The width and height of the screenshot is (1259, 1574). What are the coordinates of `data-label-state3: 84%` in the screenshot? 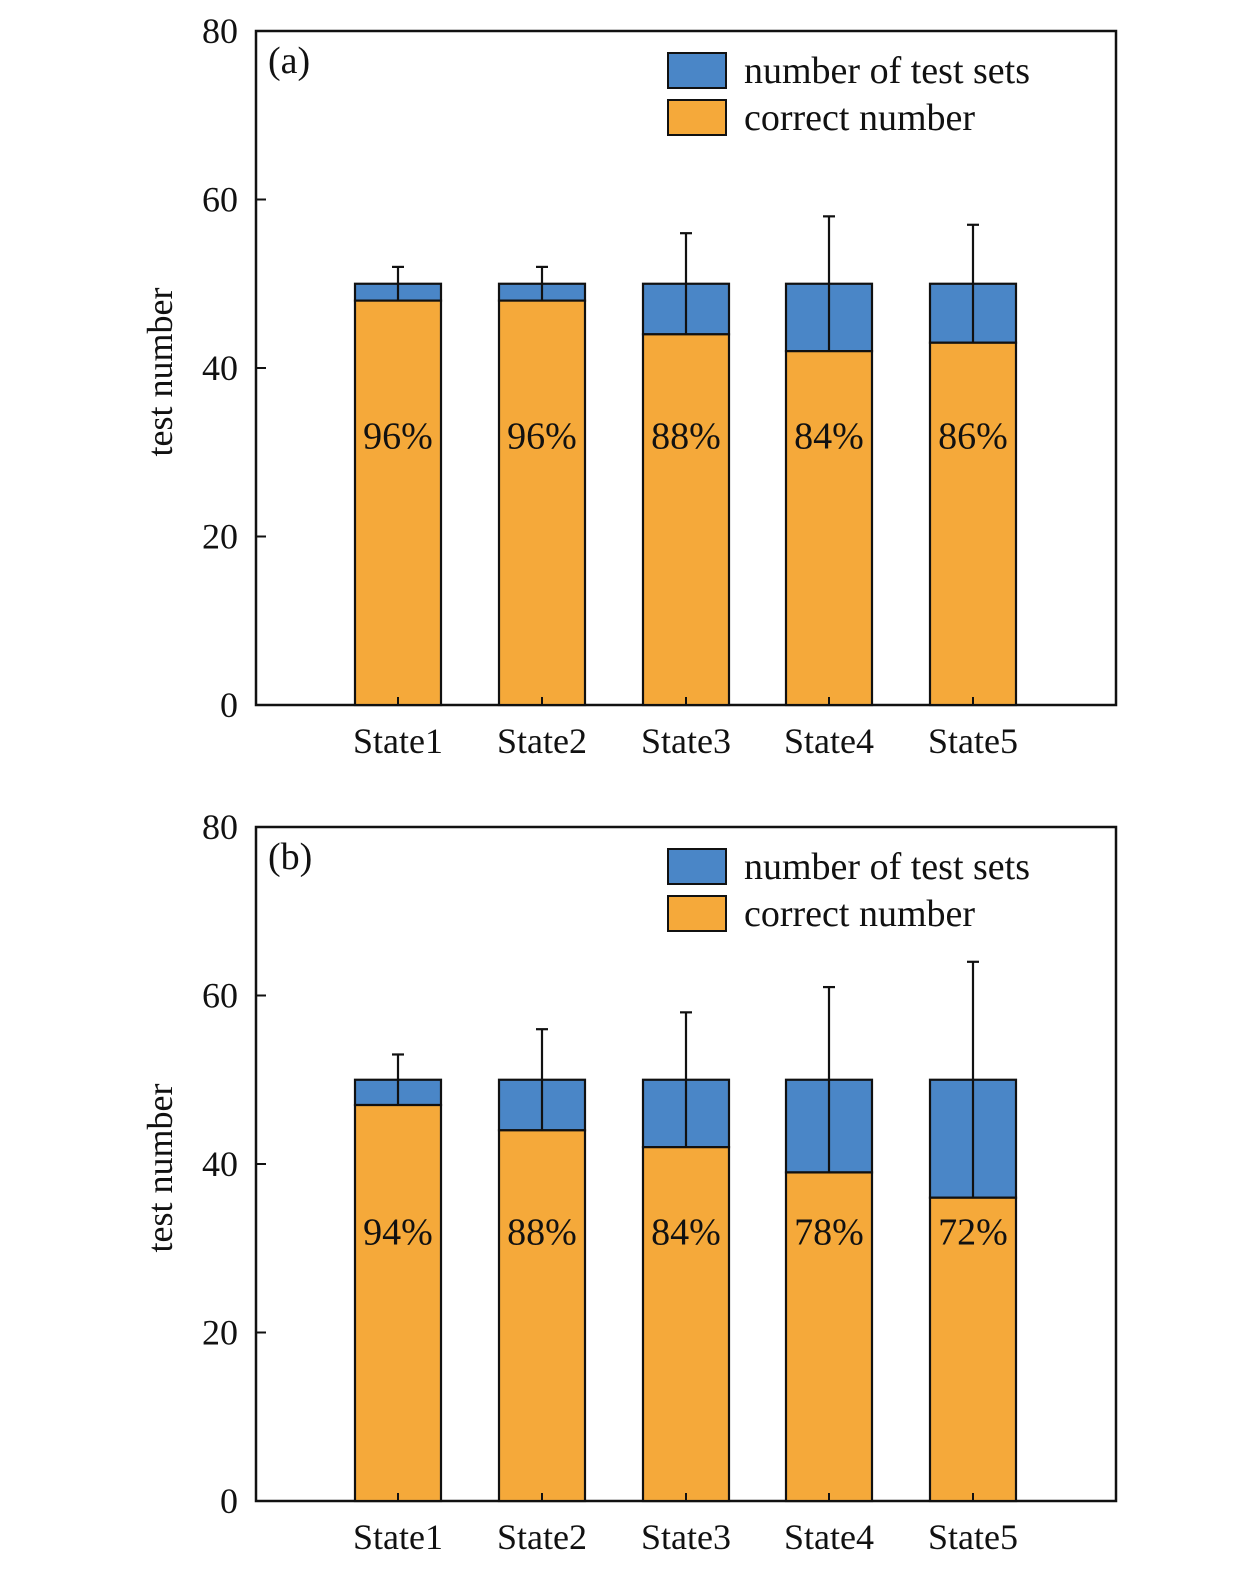 It's located at (686, 1232).